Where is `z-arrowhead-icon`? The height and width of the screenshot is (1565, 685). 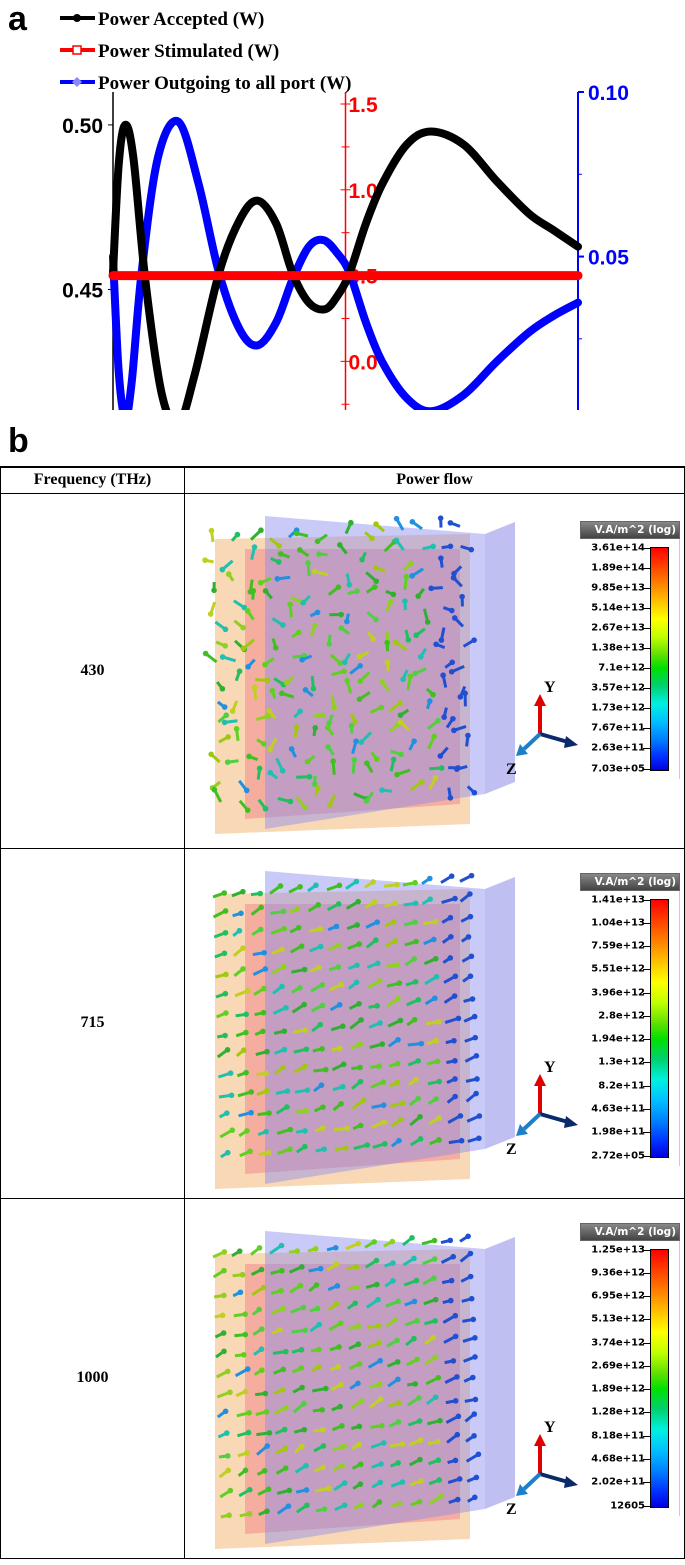 z-arrowhead-icon is located at coordinates (522, 1489).